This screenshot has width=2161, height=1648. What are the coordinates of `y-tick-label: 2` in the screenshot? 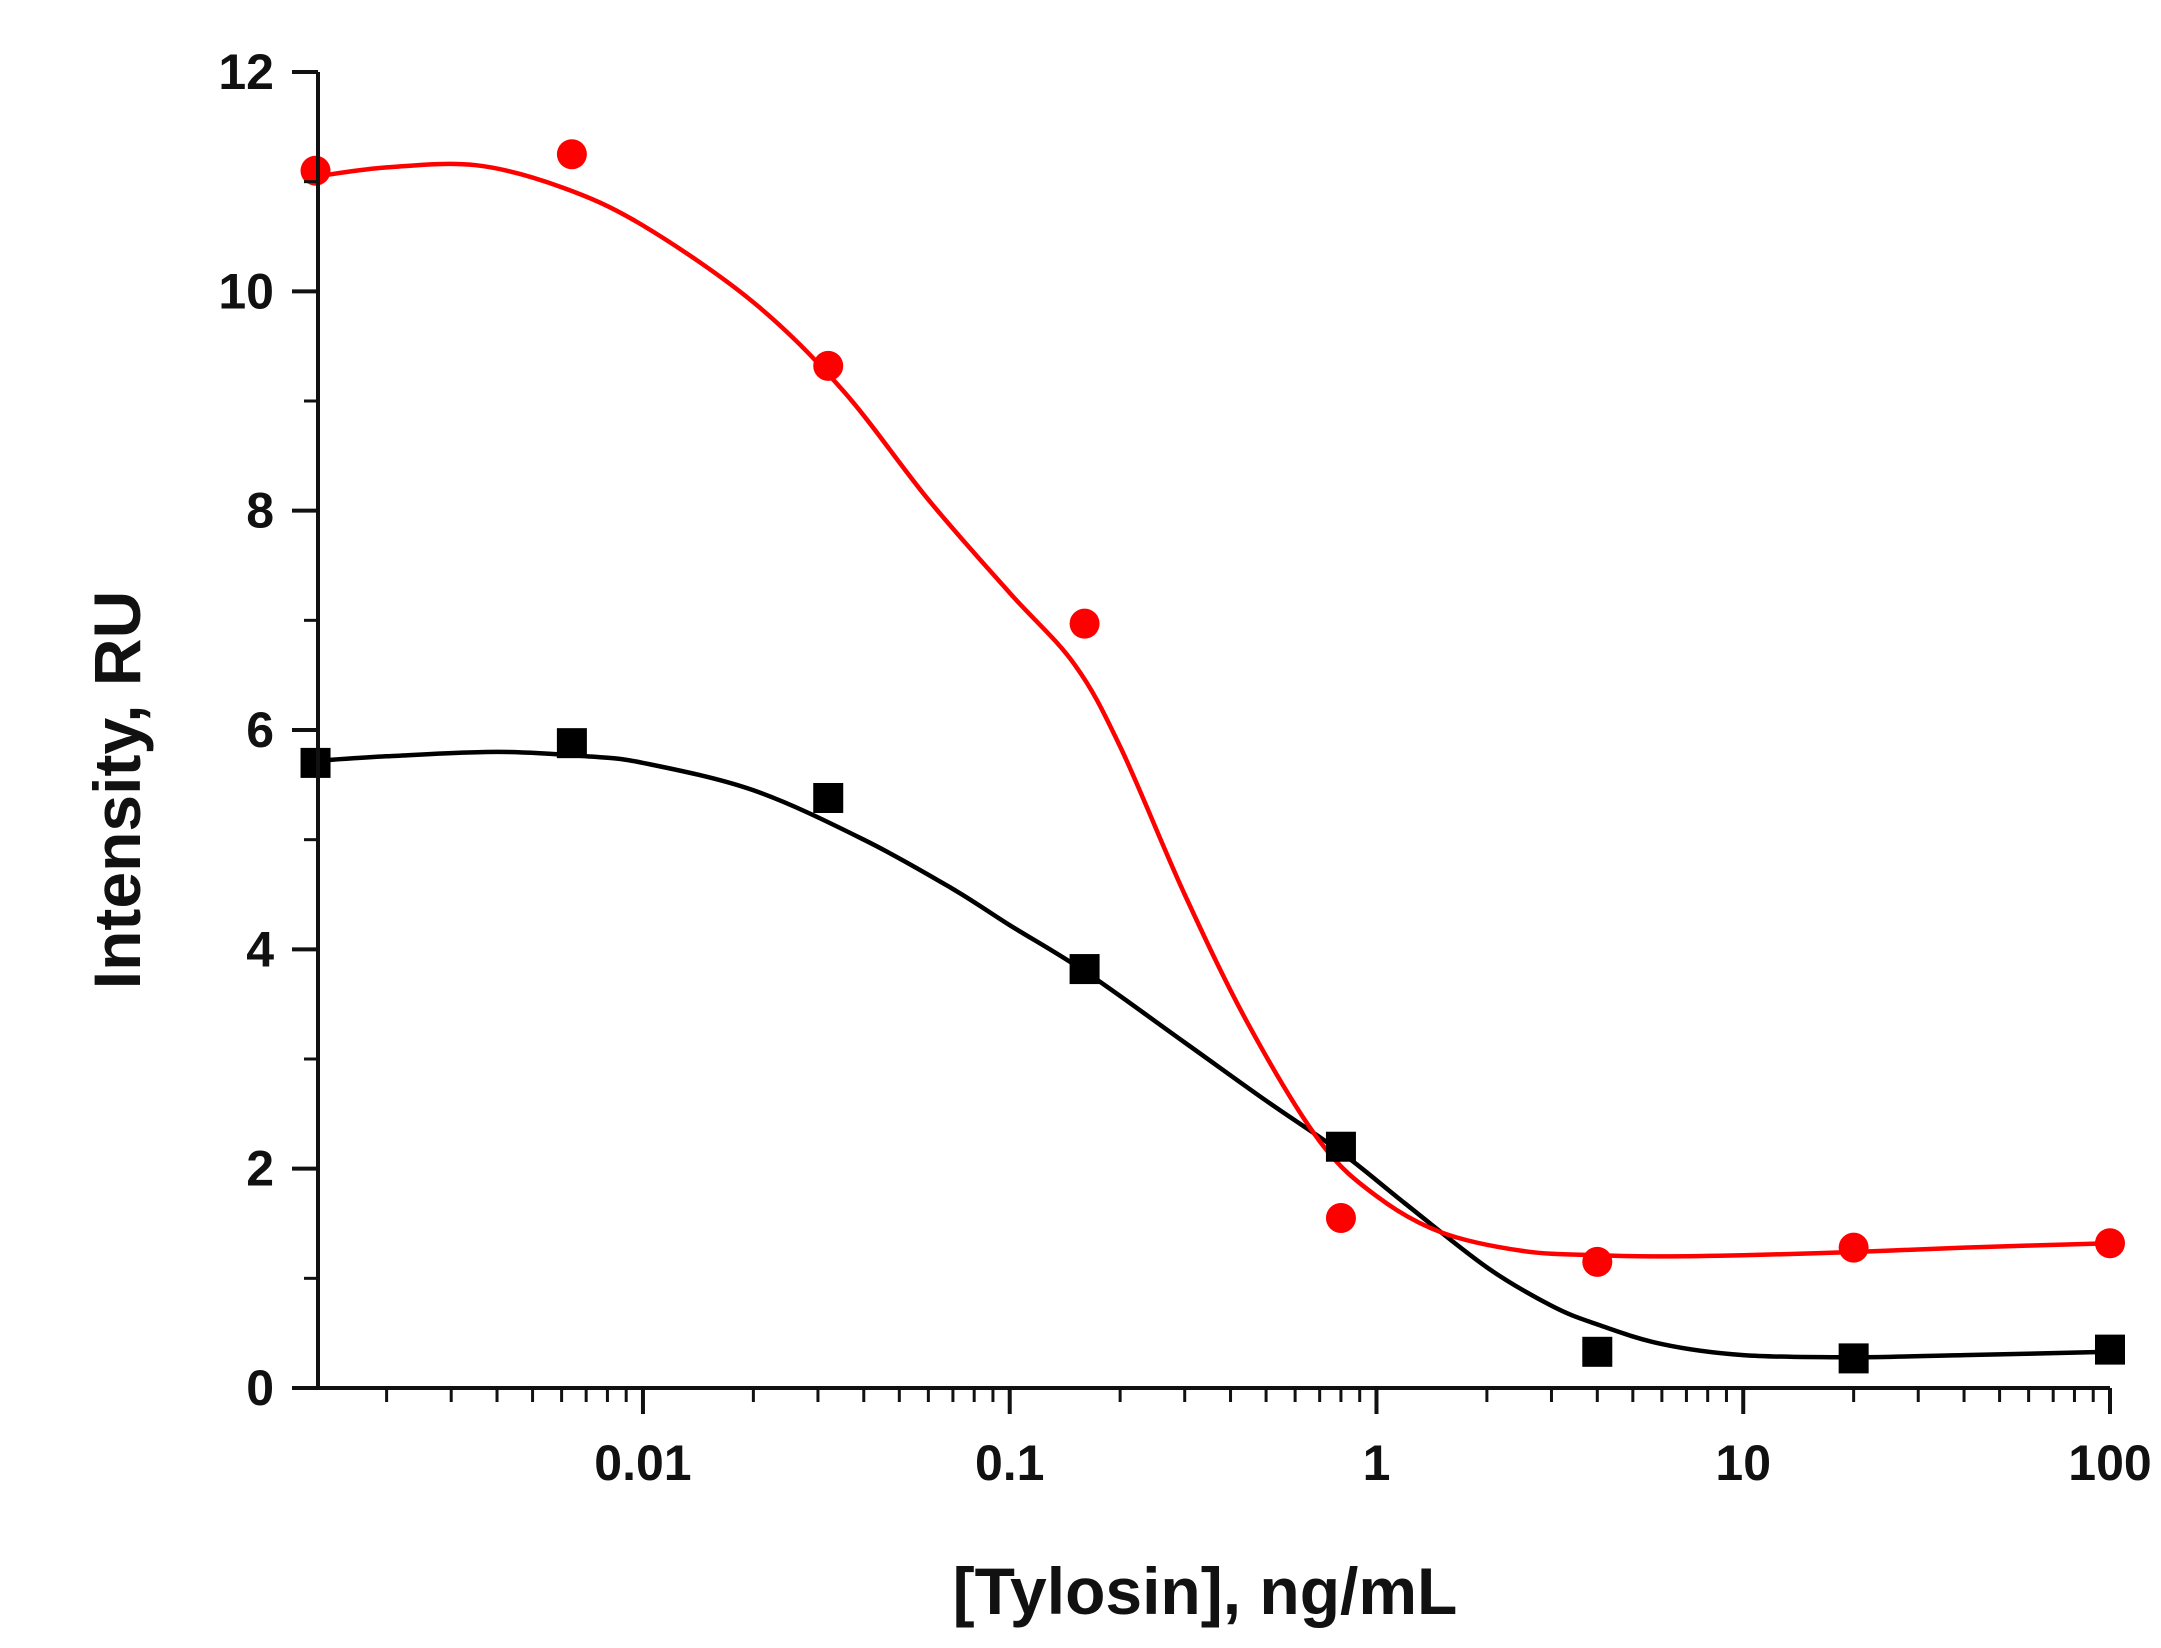 It's located at (260, 1169).